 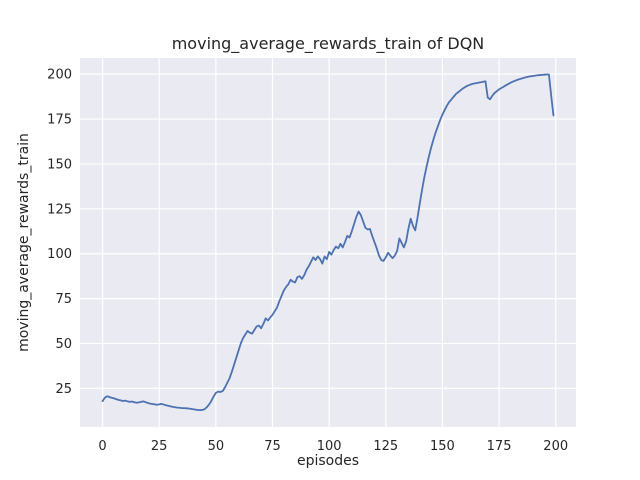 What do you see at coordinates (63, 389) in the screenshot?
I see `y-tick-label: 25` at bounding box center [63, 389].